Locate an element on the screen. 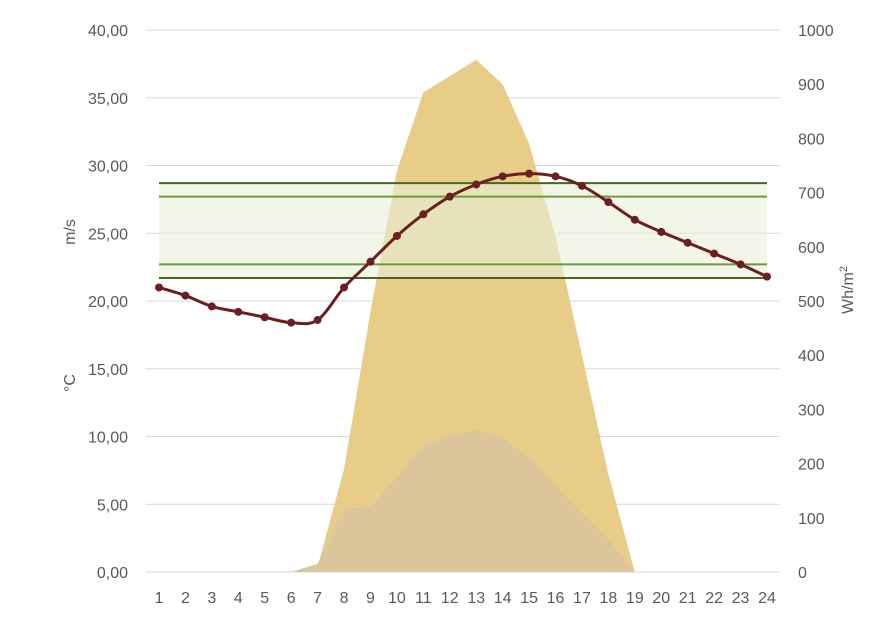  y-axis-right-tick-label: 600 is located at coordinates (811, 248).